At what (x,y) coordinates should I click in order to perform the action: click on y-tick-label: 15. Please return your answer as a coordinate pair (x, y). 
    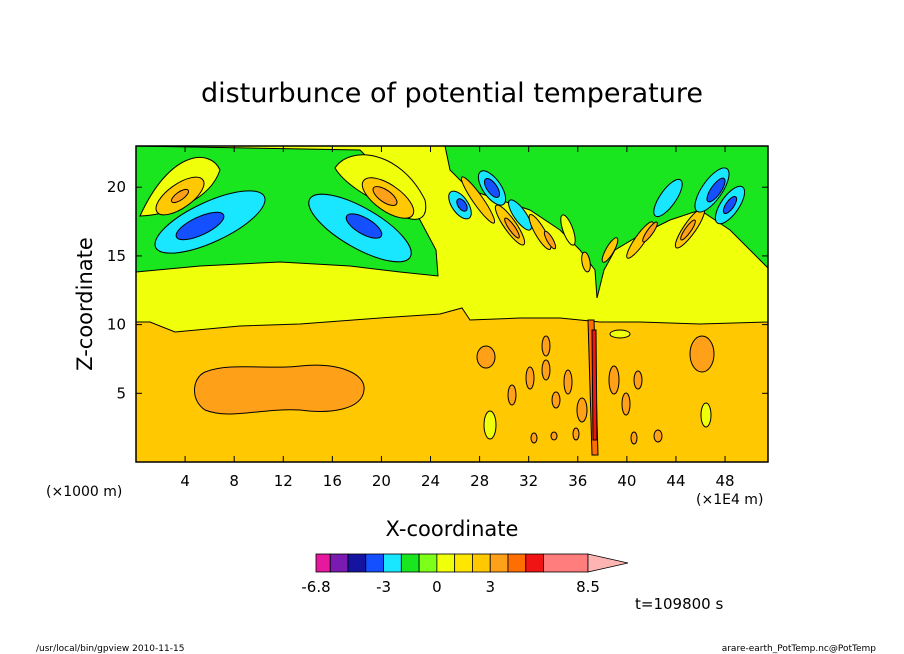
    Looking at the image, I should click on (116, 256).